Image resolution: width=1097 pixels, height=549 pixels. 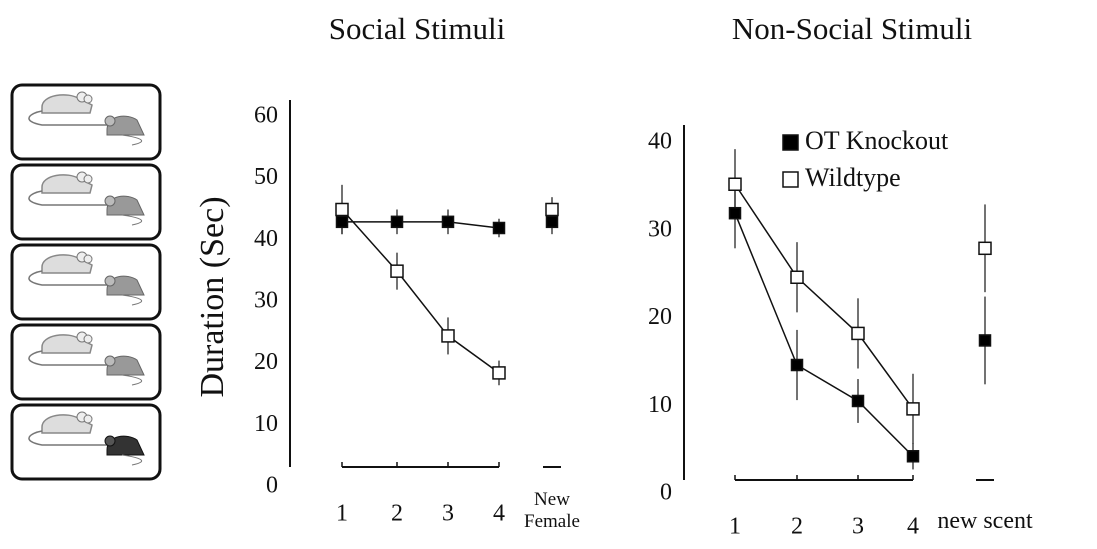 What do you see at coordinates (266, 177) in the screenshot?
I see `y-tick-label: 50` at bounding box center [266, 177].